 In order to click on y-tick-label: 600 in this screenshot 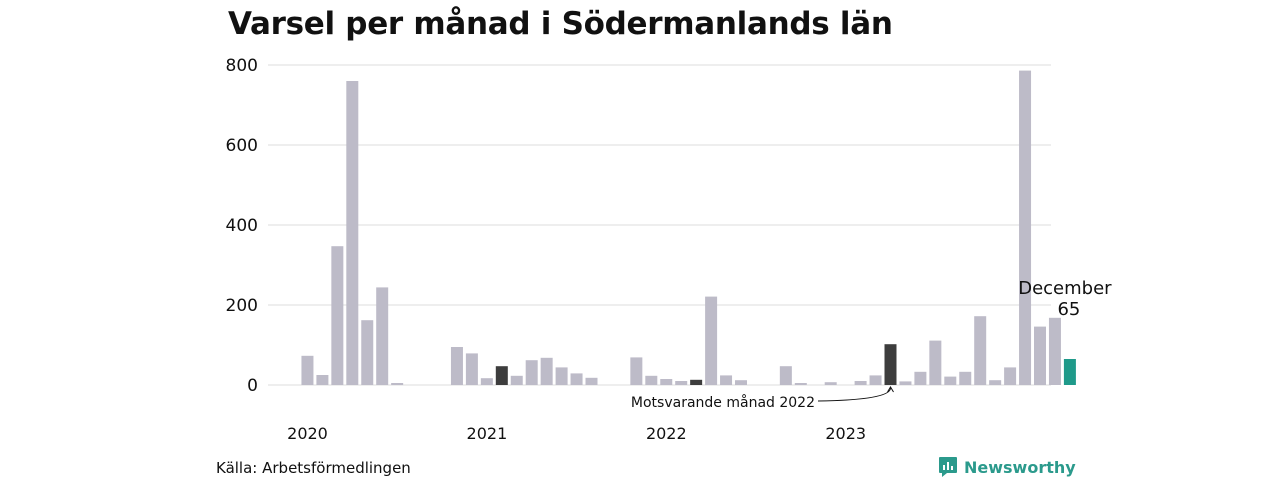, I will do `click(242, 146)`.